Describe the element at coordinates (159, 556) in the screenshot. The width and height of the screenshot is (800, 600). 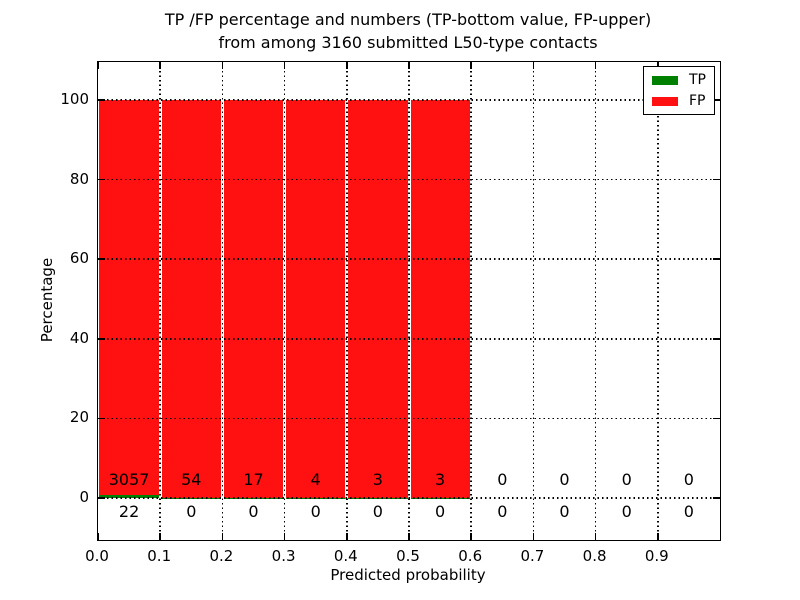
I see `x-tick-label: 0.1` at that location.